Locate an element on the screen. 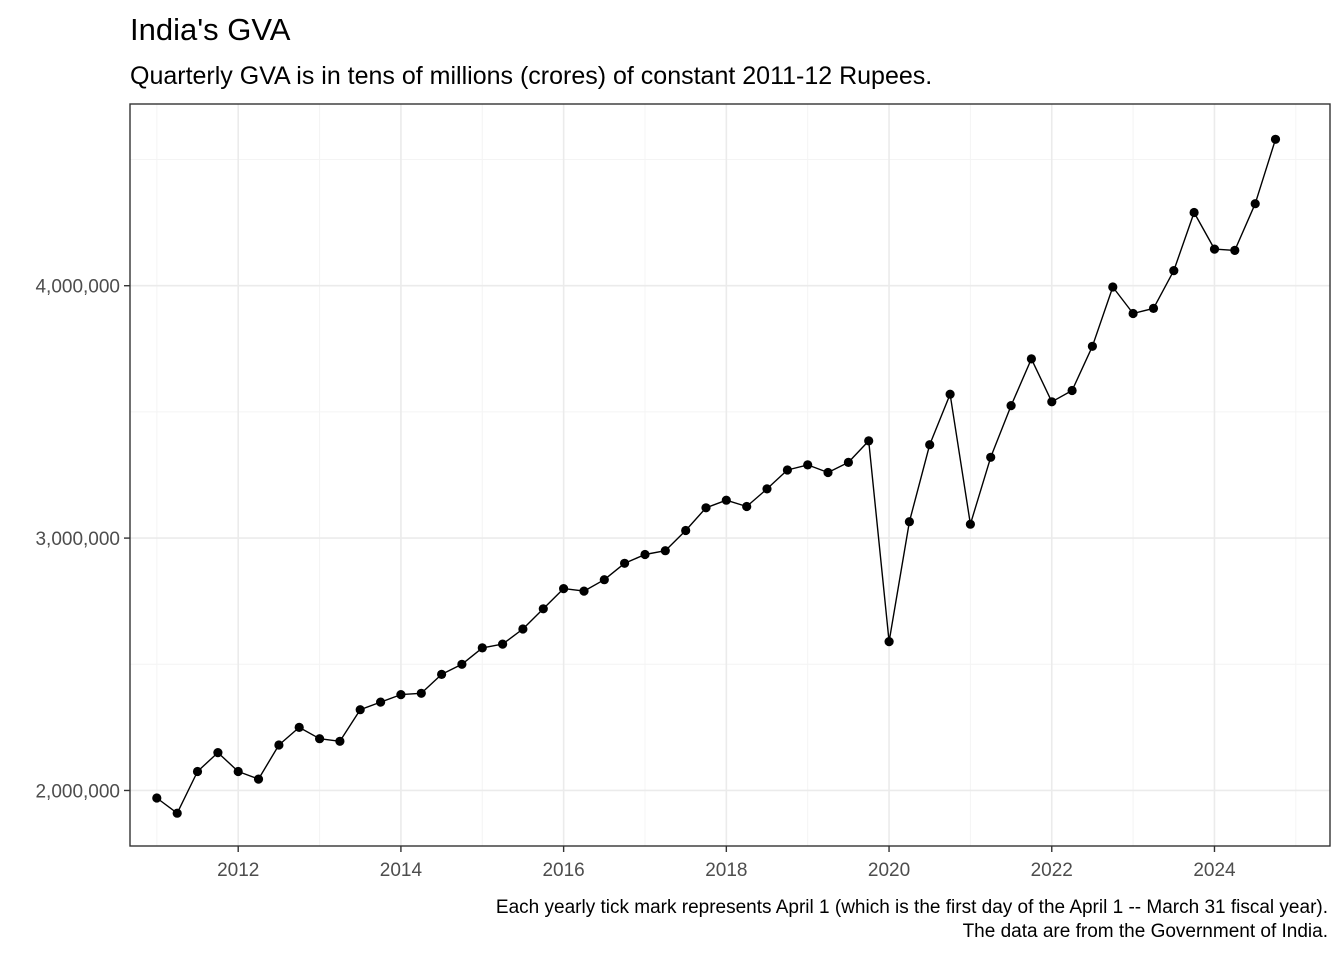  y-tick-label: 2,000,000 is located at coordinates (77, 791).